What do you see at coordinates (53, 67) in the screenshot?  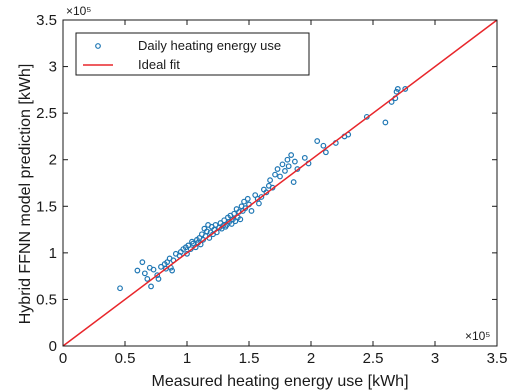 I see `y-tick-label: 3` at bounding box center [53, 67].